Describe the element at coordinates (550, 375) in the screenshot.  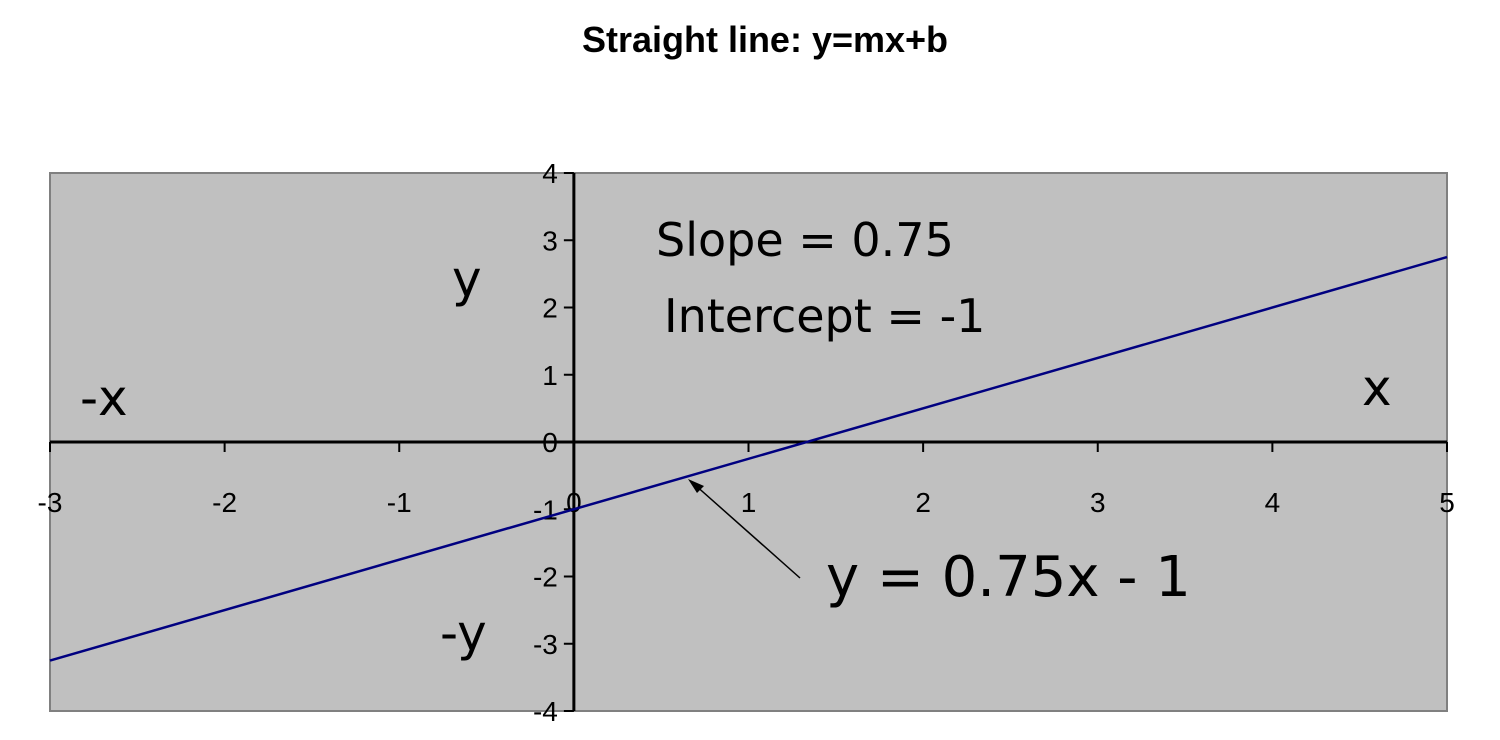
I see `y-tick-label: 1` at that location.